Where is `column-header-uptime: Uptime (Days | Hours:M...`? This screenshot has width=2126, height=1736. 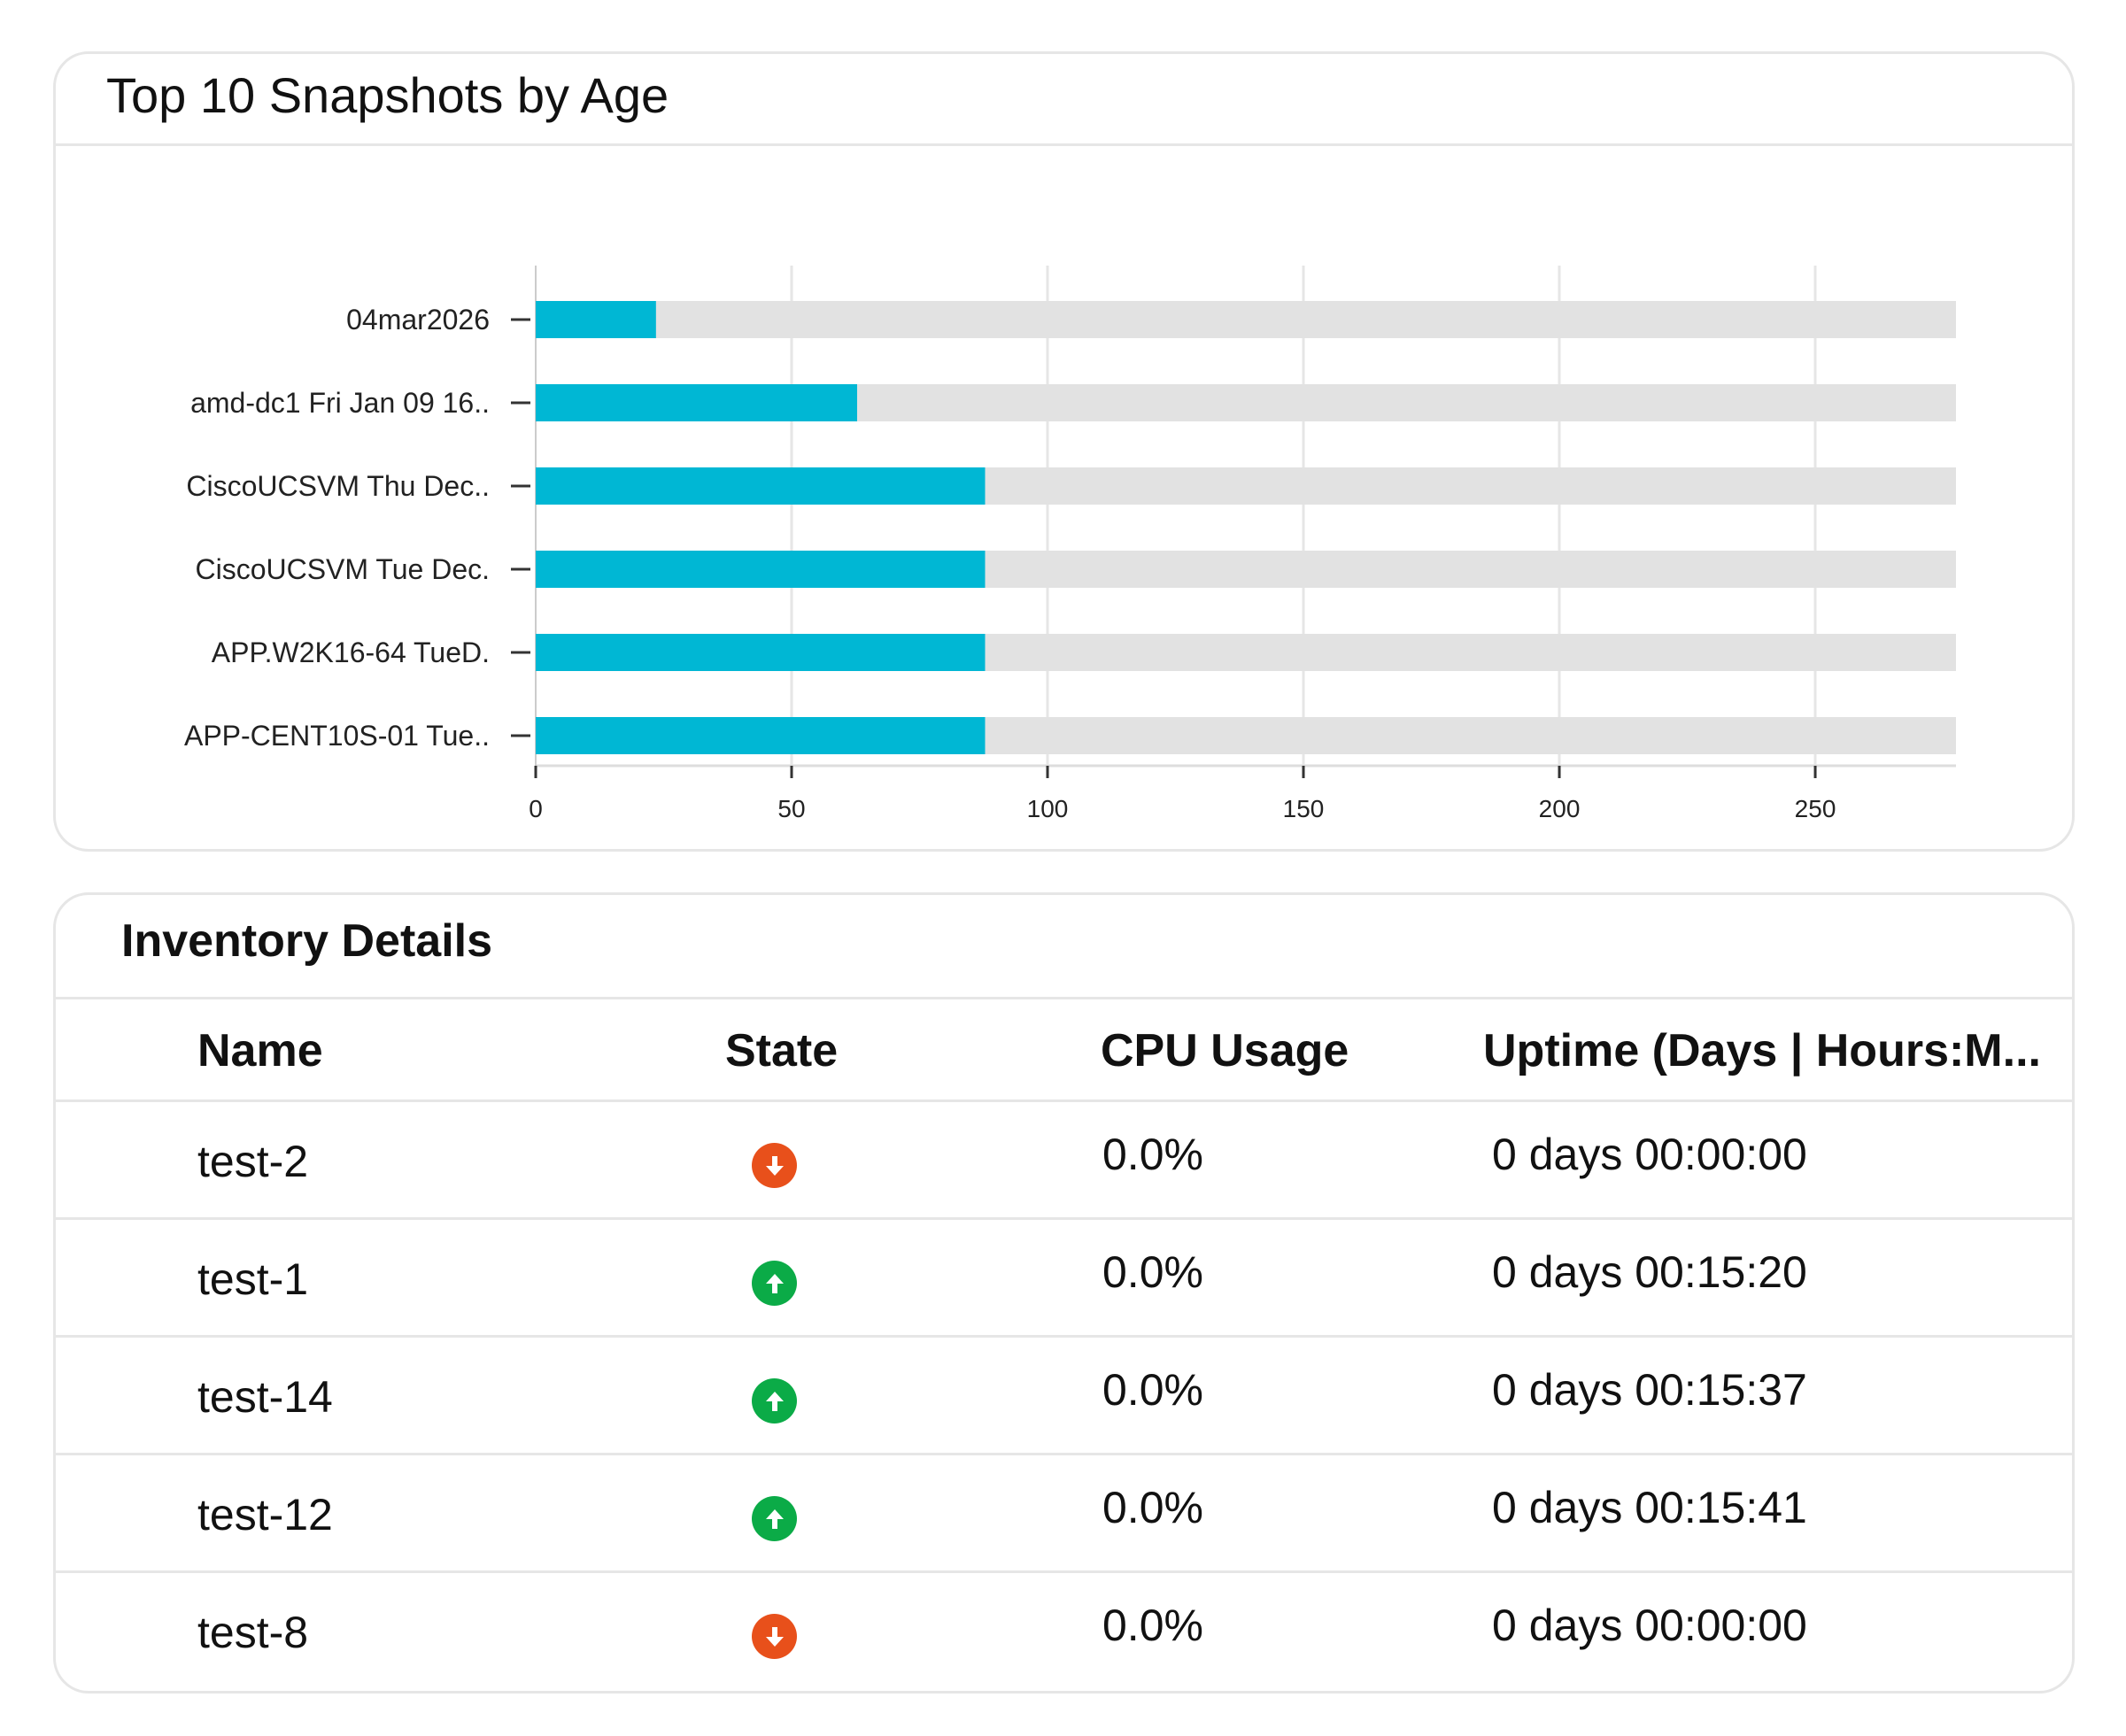
column-header-uptime: Uptime (Days | Hours:M... is located at coordinates (1762, 1050).